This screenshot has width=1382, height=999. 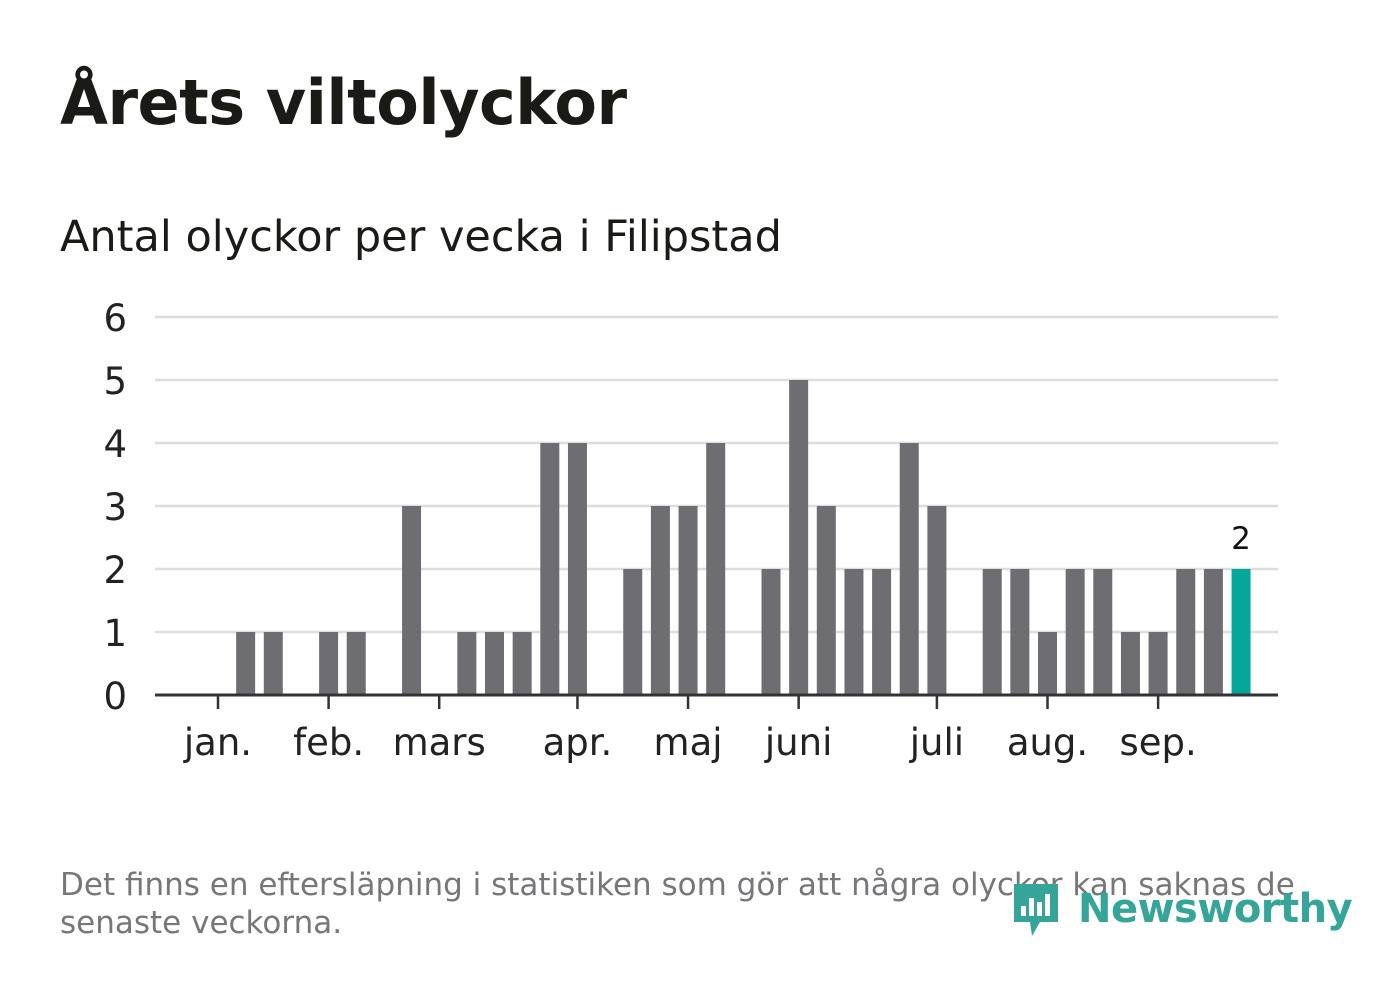 What do you see at coordinates (1241, 632) in the screenshot?
I see `highlight-bar` at bounding box center [1241, 632].